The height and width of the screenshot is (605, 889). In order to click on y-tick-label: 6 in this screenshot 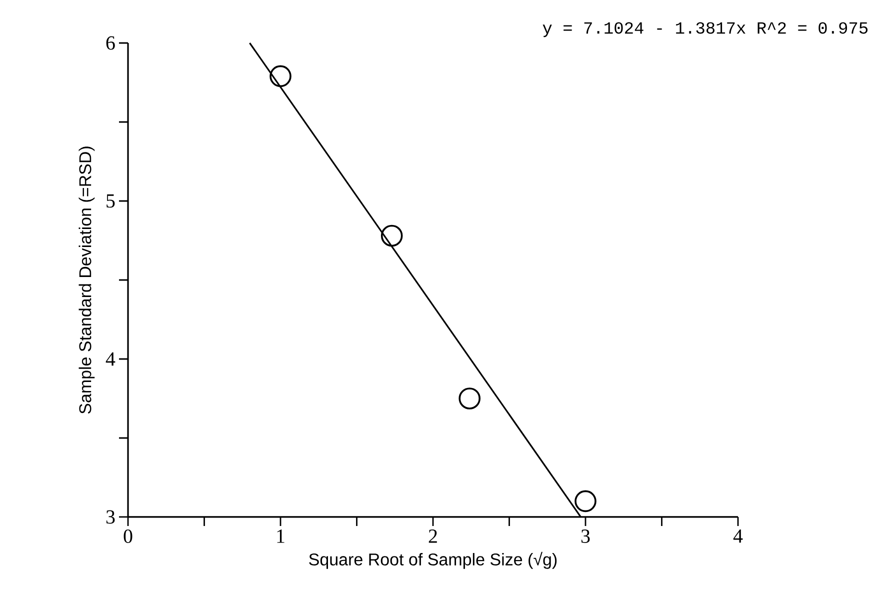, I will do `click(110, 43)`.